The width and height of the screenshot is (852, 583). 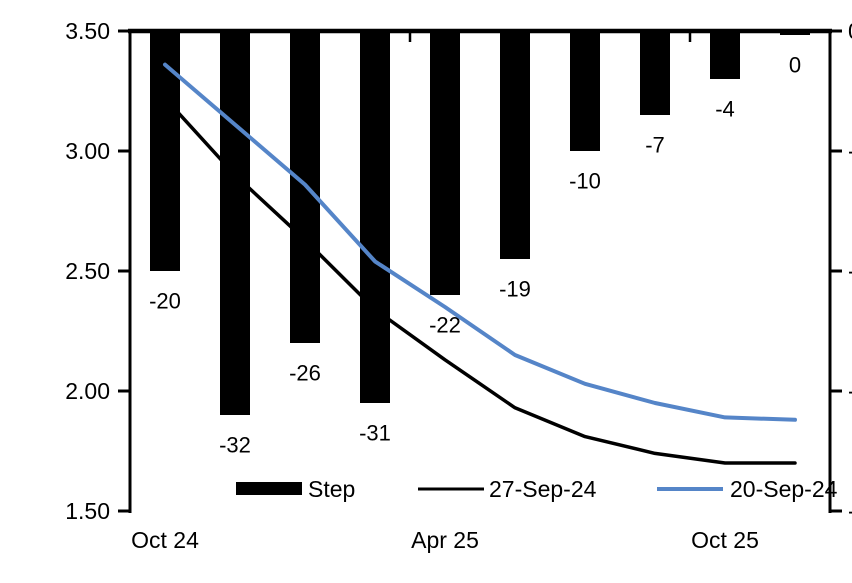 I want to click on right-axis-tick-label: -30, so click(x=850, y=391).